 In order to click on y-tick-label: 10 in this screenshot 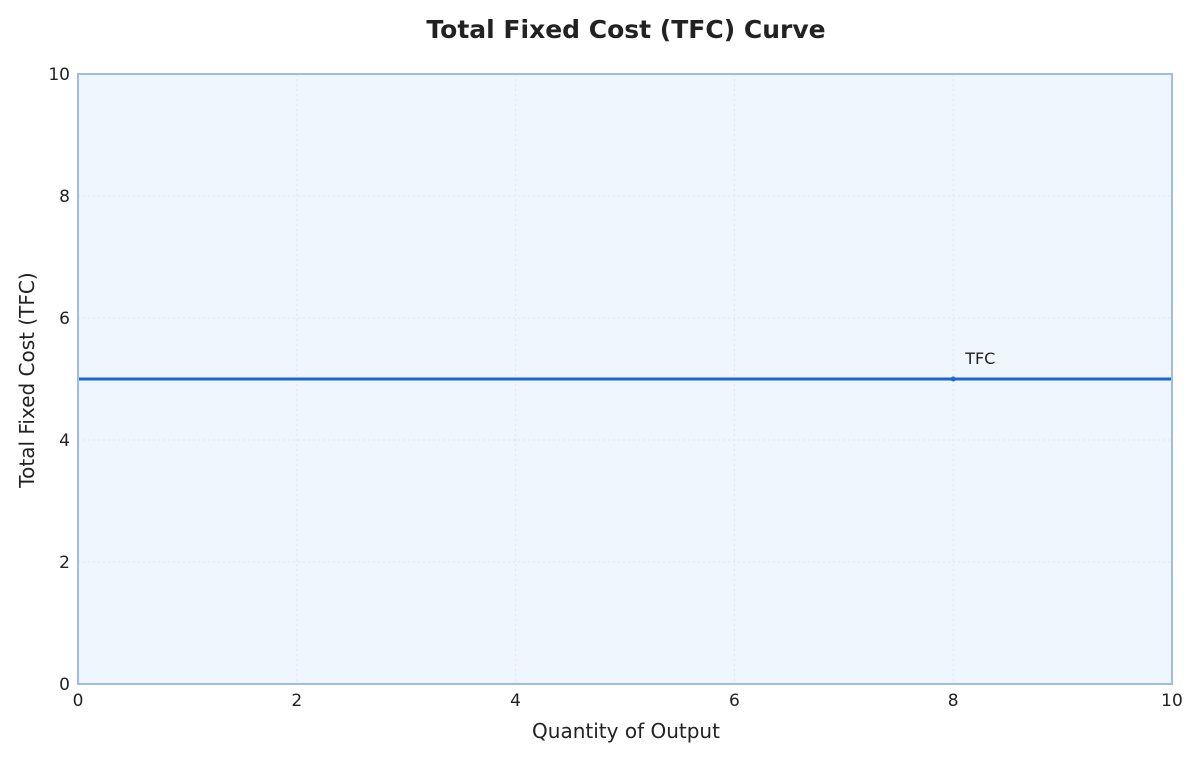, I will do `click(59, 75)`.